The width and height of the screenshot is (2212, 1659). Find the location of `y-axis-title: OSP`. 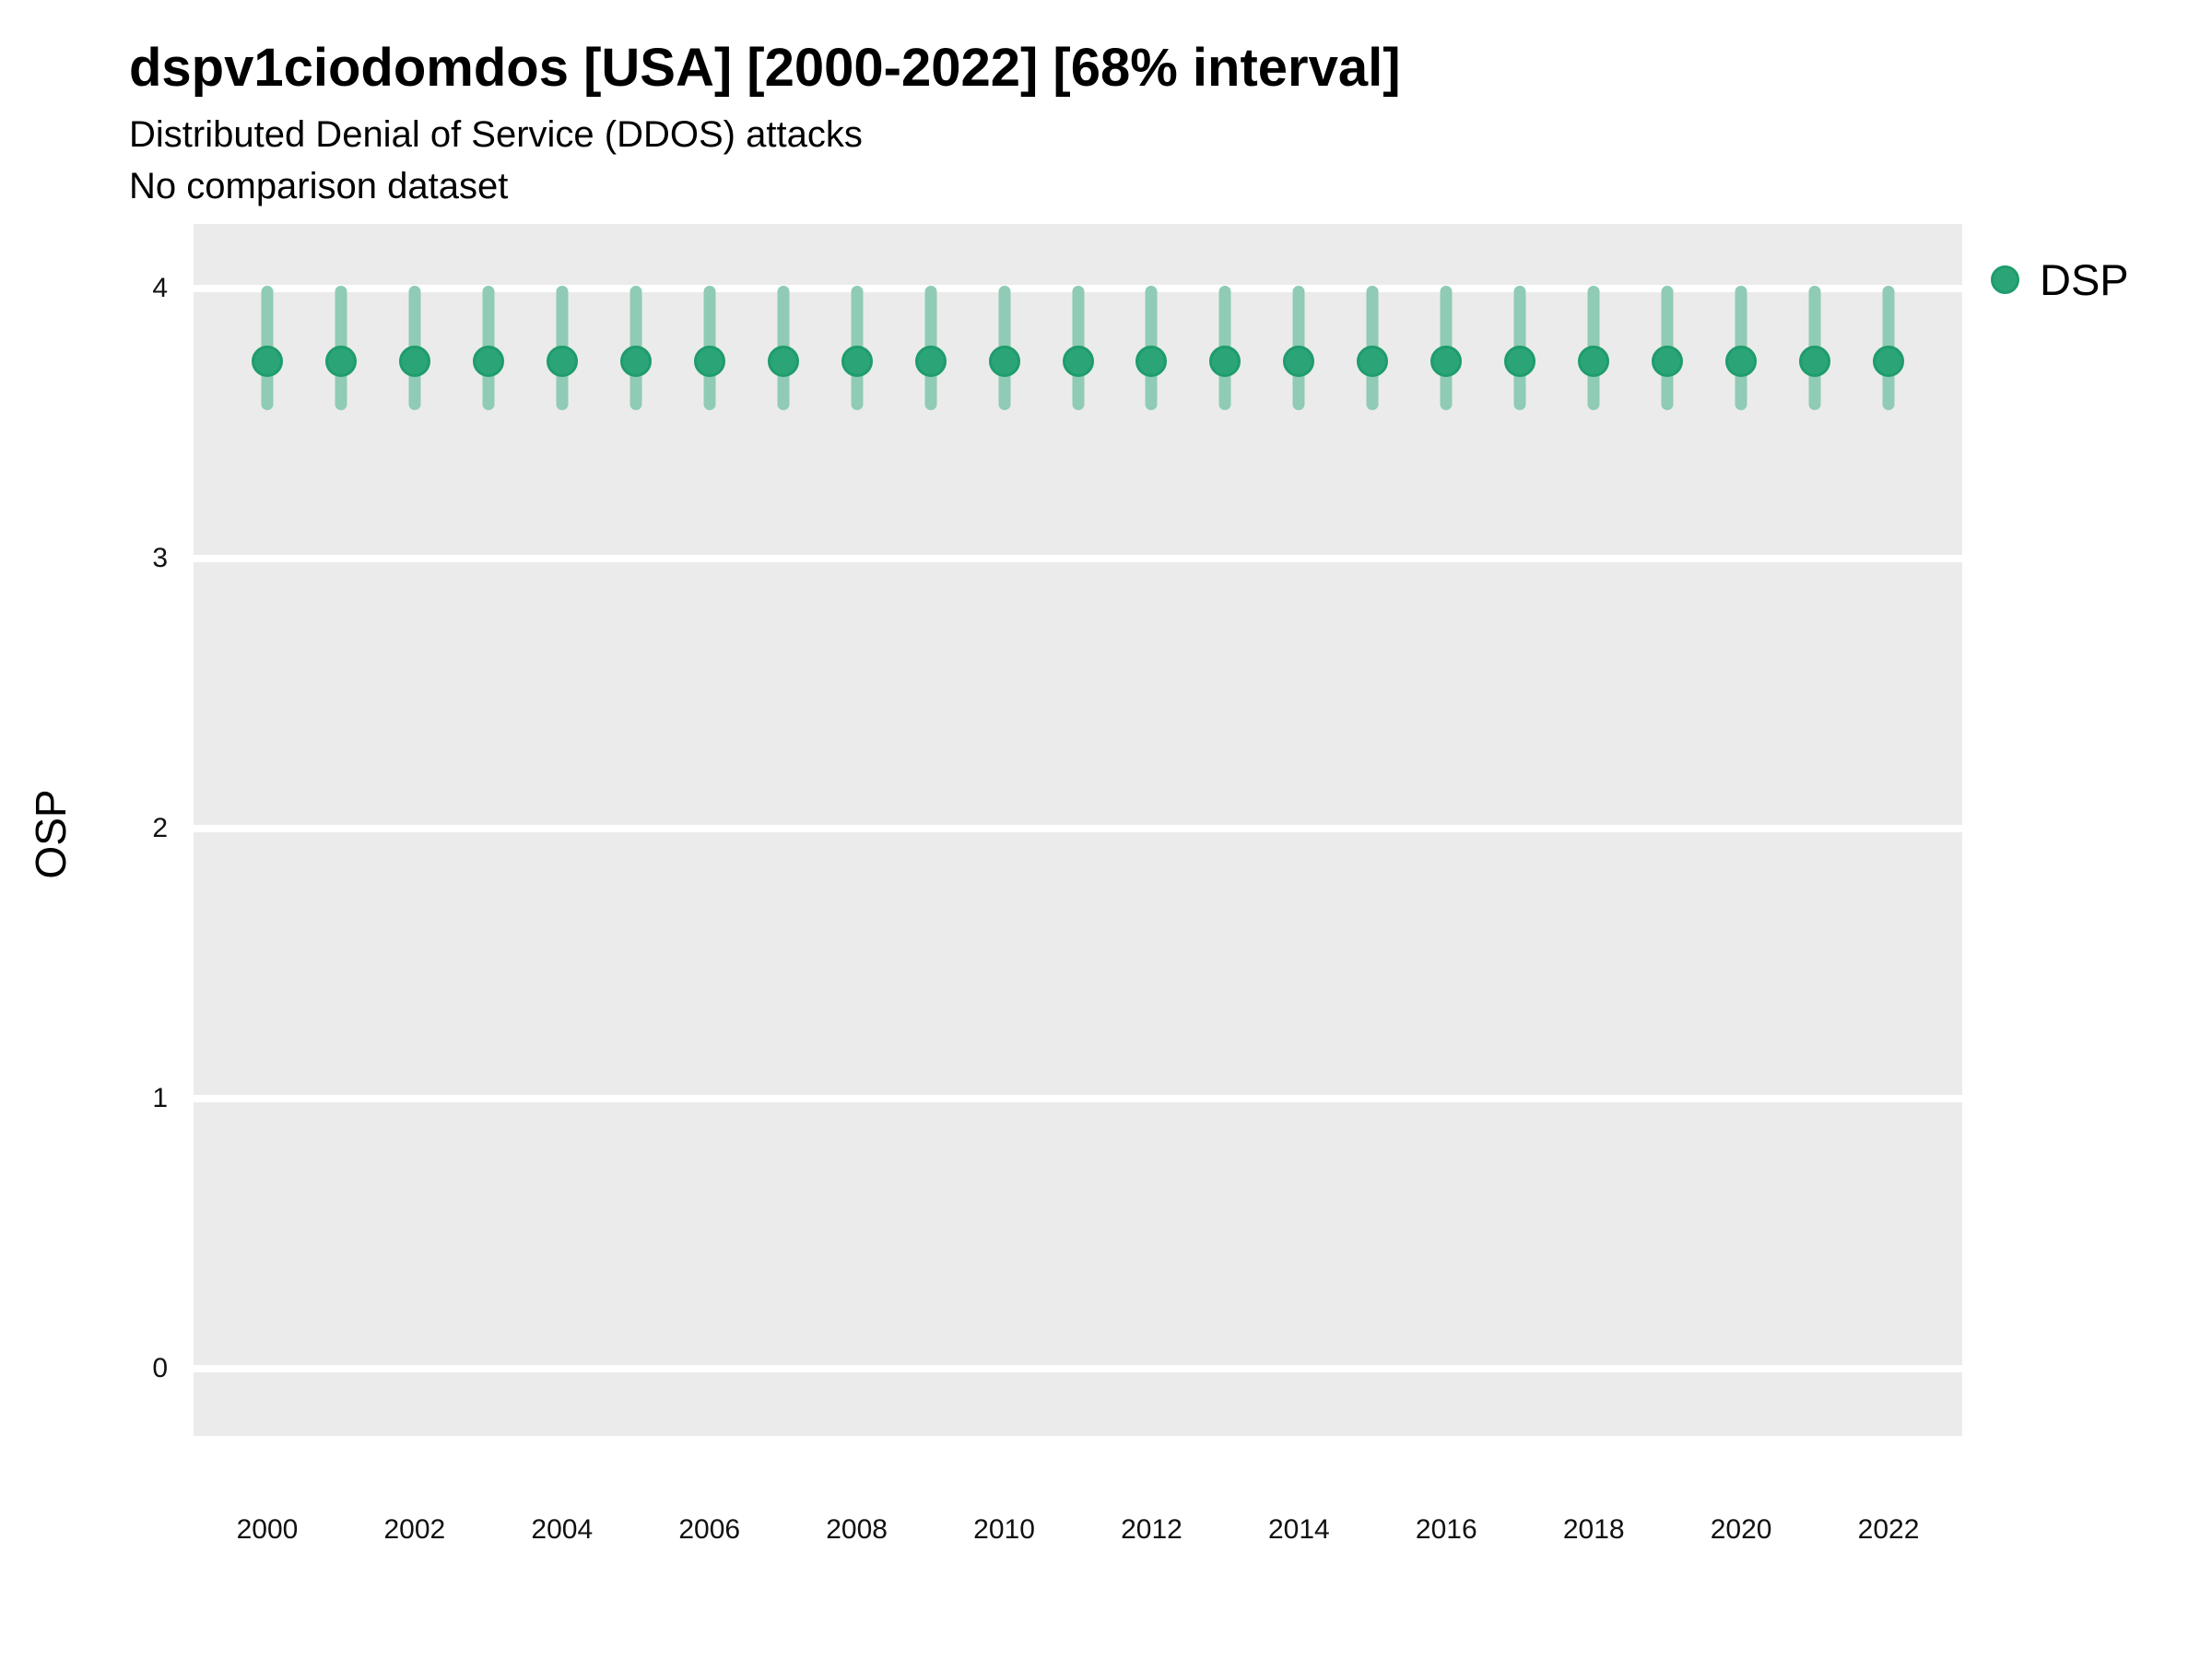

y-axis-title: OSP is located at coordinates (51, 834).